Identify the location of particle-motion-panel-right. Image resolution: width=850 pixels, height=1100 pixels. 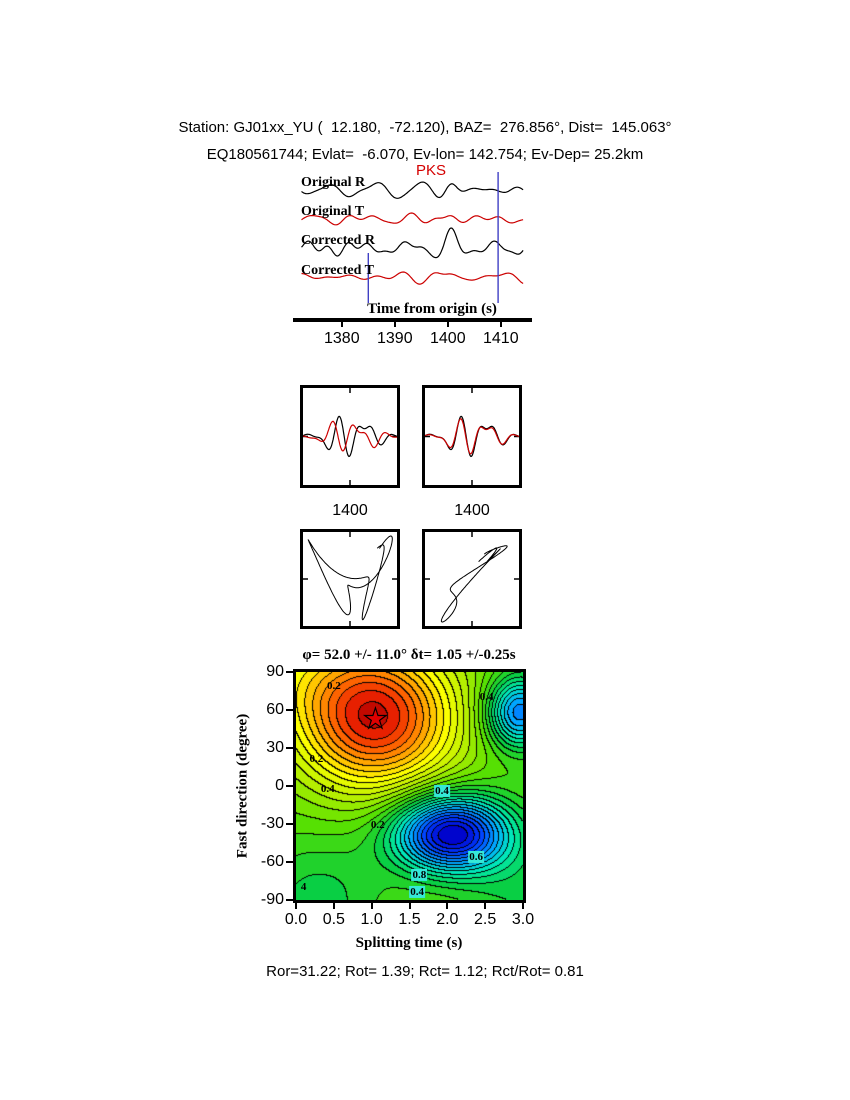
(472, 579).